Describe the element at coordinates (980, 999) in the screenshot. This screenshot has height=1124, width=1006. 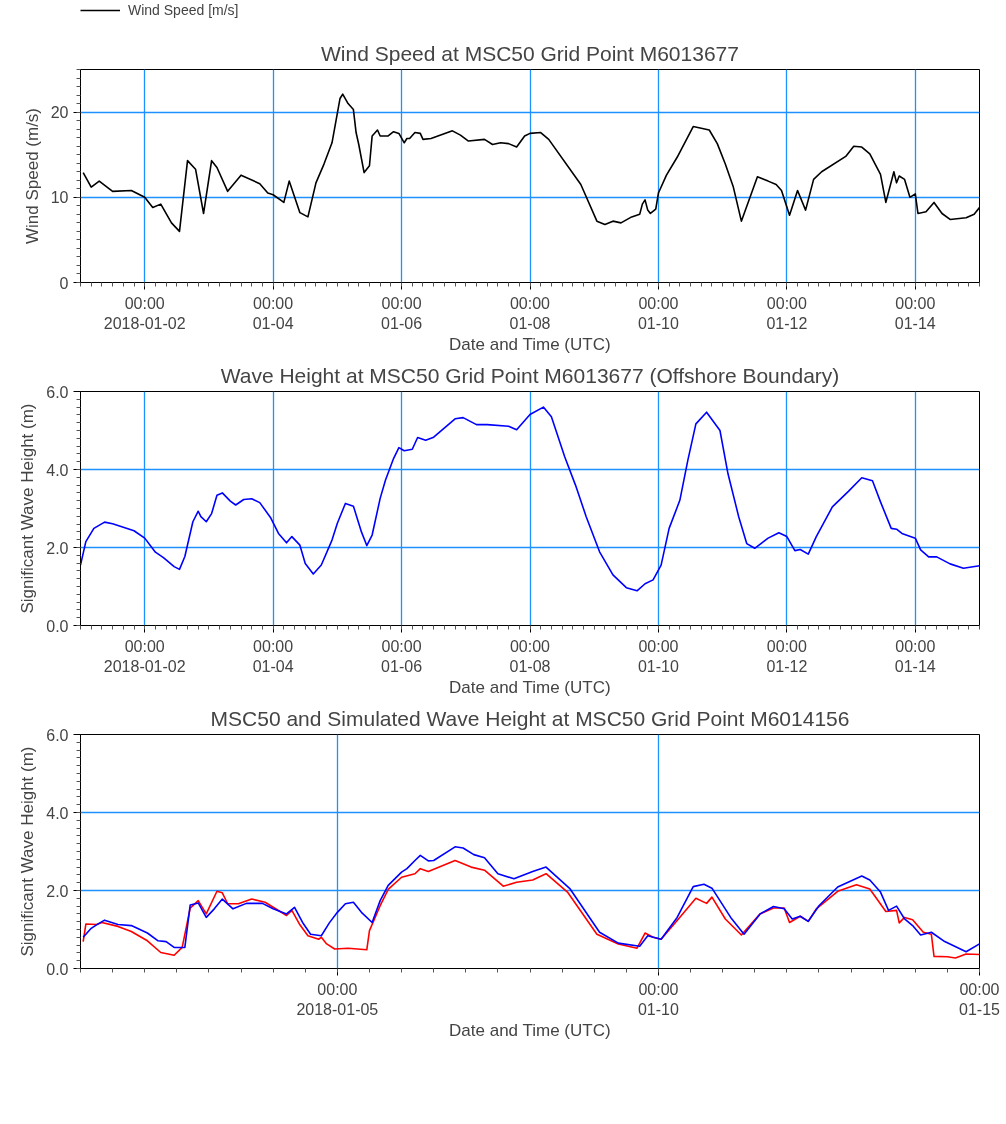
I see `x-tick-label: 00:00 01-15` at that location.